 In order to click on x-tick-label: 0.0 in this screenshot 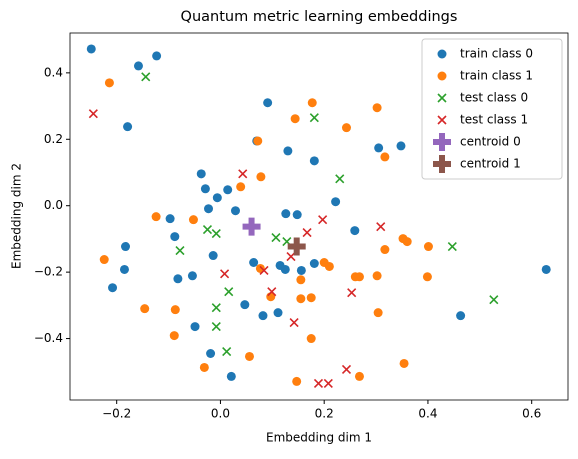, I will do `click(220, 414)`.